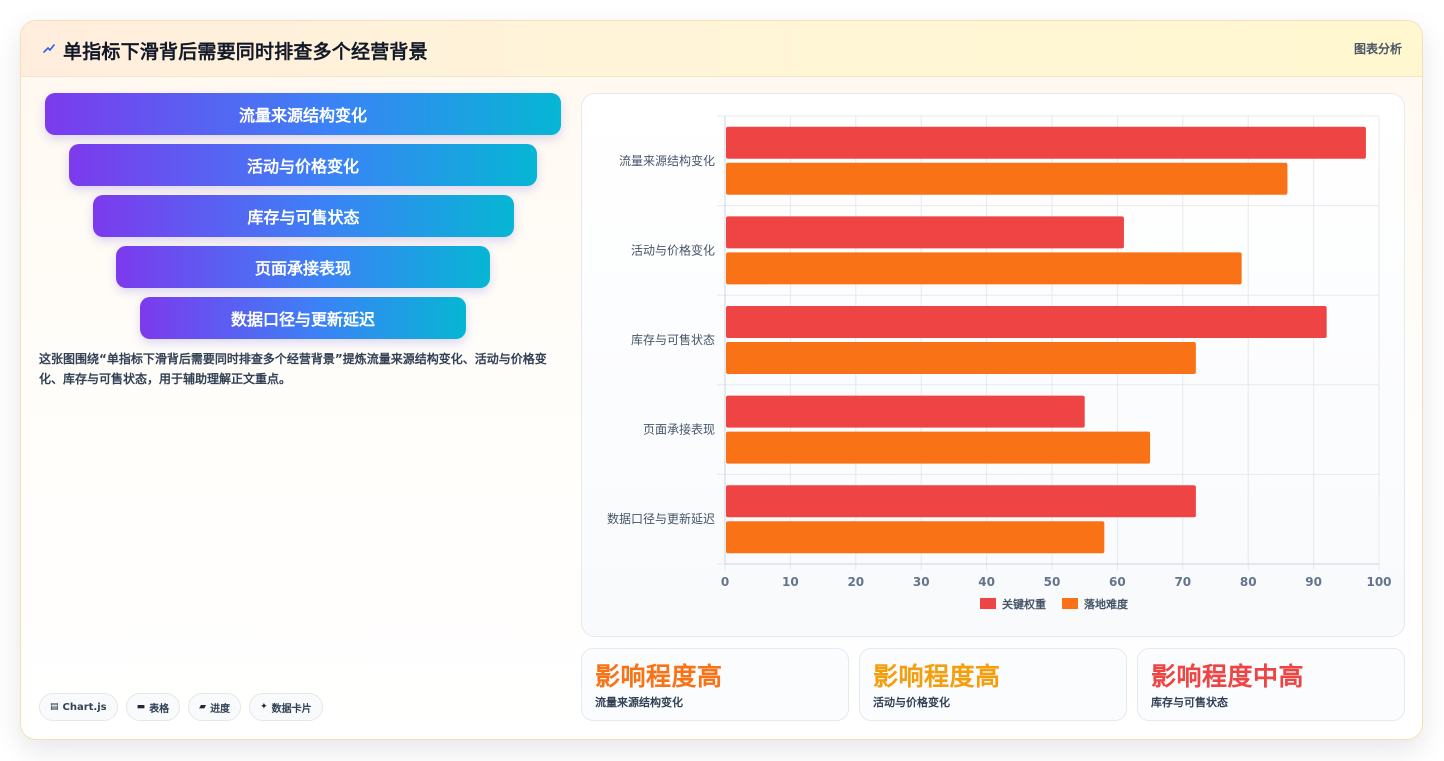 The height and width of the screenshot is (761, 1444). What do you see at coordinates (661, 518) in the screenshot?
I see `y-tick-label: 数据口径与更新延迟` at bounding box center [661, 518].